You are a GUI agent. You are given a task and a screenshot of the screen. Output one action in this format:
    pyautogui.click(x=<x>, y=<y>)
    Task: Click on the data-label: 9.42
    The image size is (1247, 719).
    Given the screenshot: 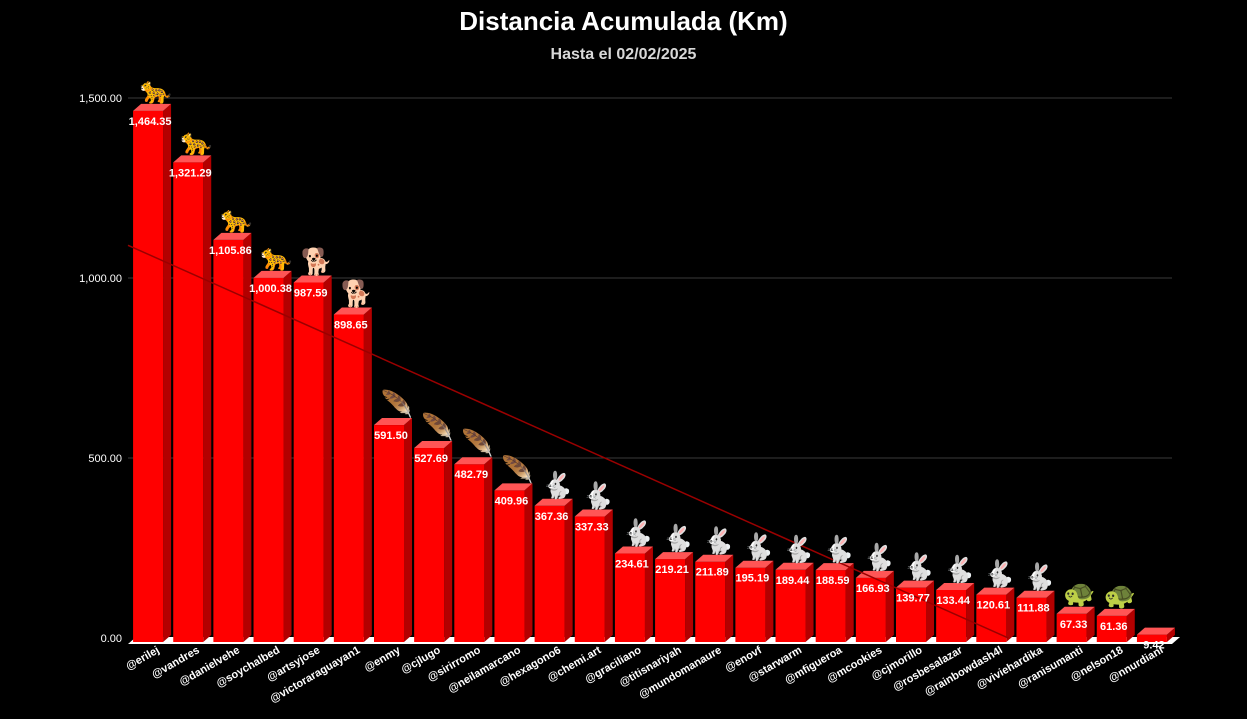 What is the action you would take?
    pyautogui.click(x=1153, y=646)
    